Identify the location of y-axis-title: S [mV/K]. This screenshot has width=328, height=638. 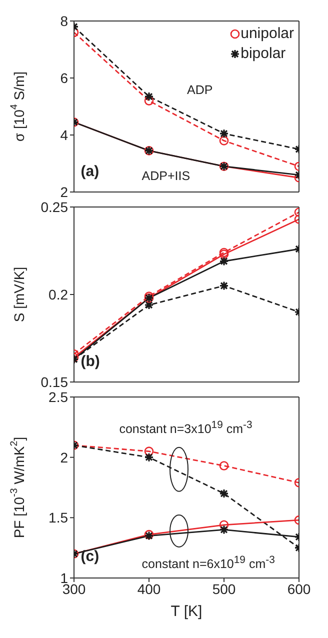
(18, 294).